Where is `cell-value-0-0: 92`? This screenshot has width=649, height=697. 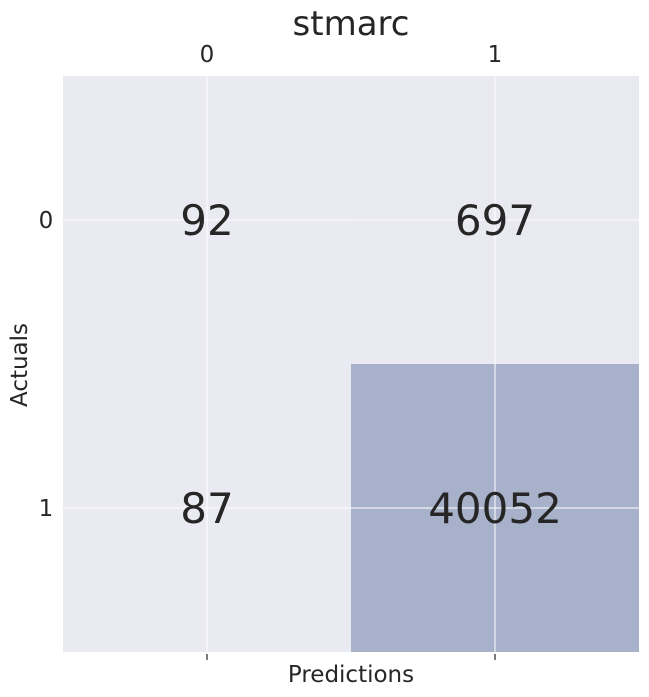 cell-value-0-0: 92 is located at coordinates (206, 220).